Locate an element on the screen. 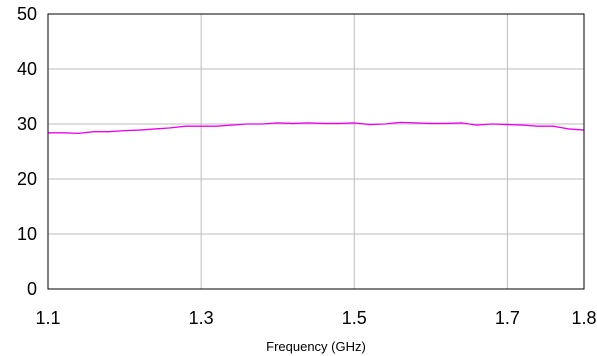  y-tick-label: 20 is located at coordinates (27, 179).